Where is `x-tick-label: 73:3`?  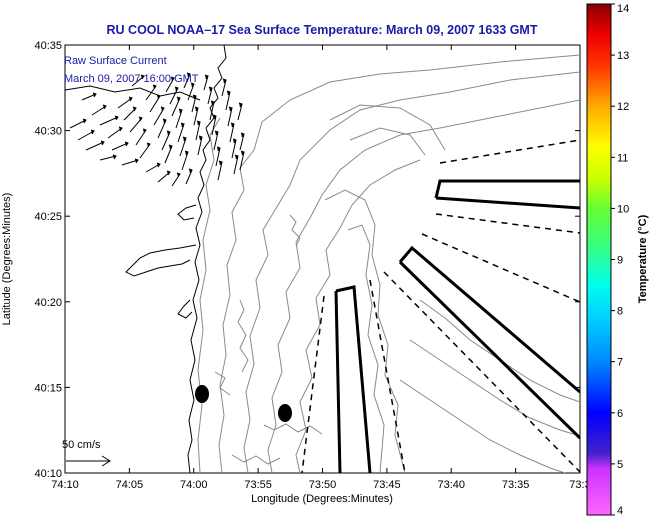 x-tick-label: 73:3 is located at coordinates (579, 485).